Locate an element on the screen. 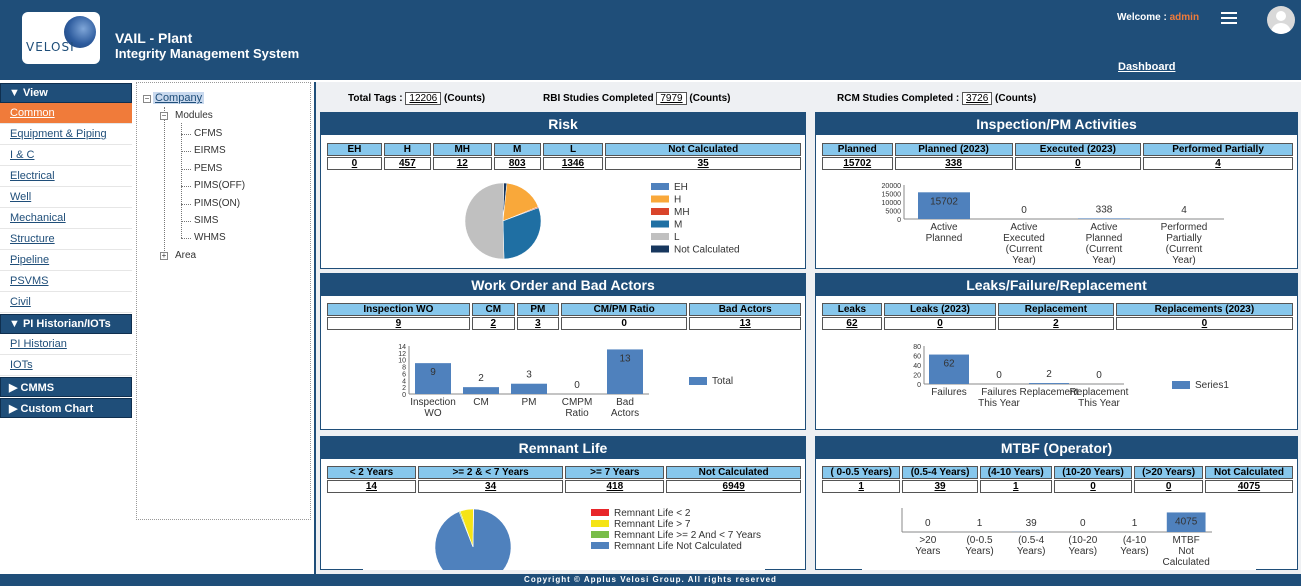  nav-group-cmms: ▶ CMMS is located at coordinates (66, 387).